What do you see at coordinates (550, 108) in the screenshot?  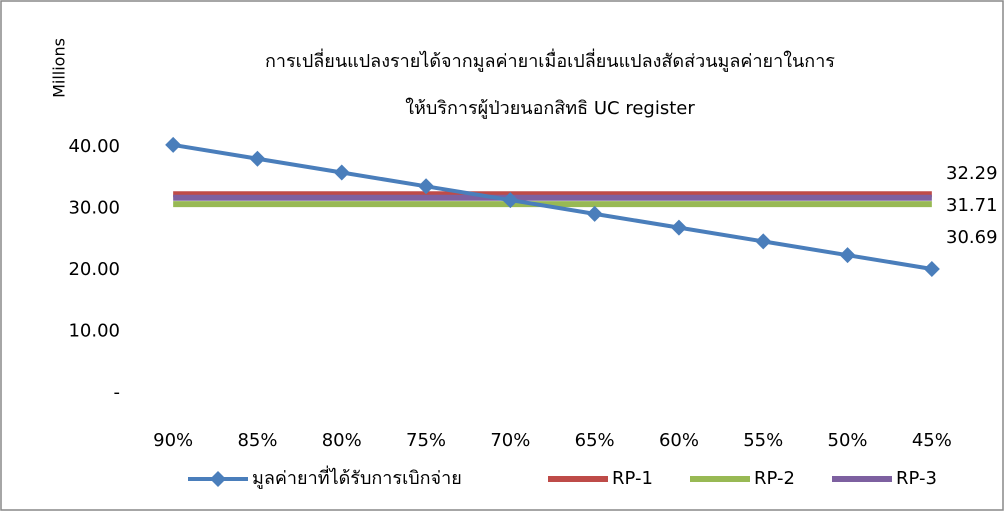 I see `chart-title: ให้บริการผู้ป่วยนอกสิทธิ UC register` at bounding box center [550, 108].